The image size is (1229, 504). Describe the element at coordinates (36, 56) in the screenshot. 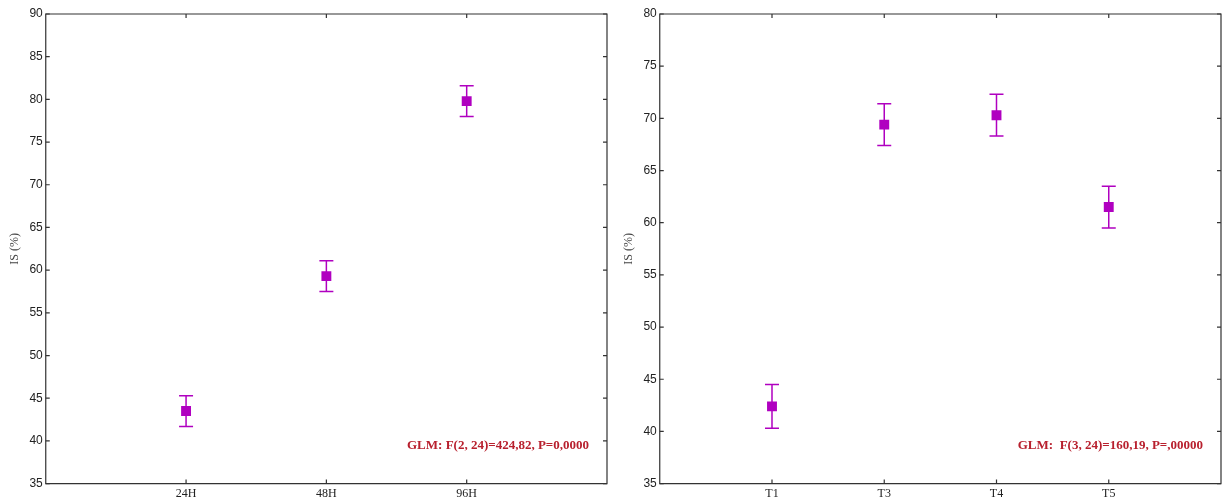

I see `y-tick-label: 85` at that location.